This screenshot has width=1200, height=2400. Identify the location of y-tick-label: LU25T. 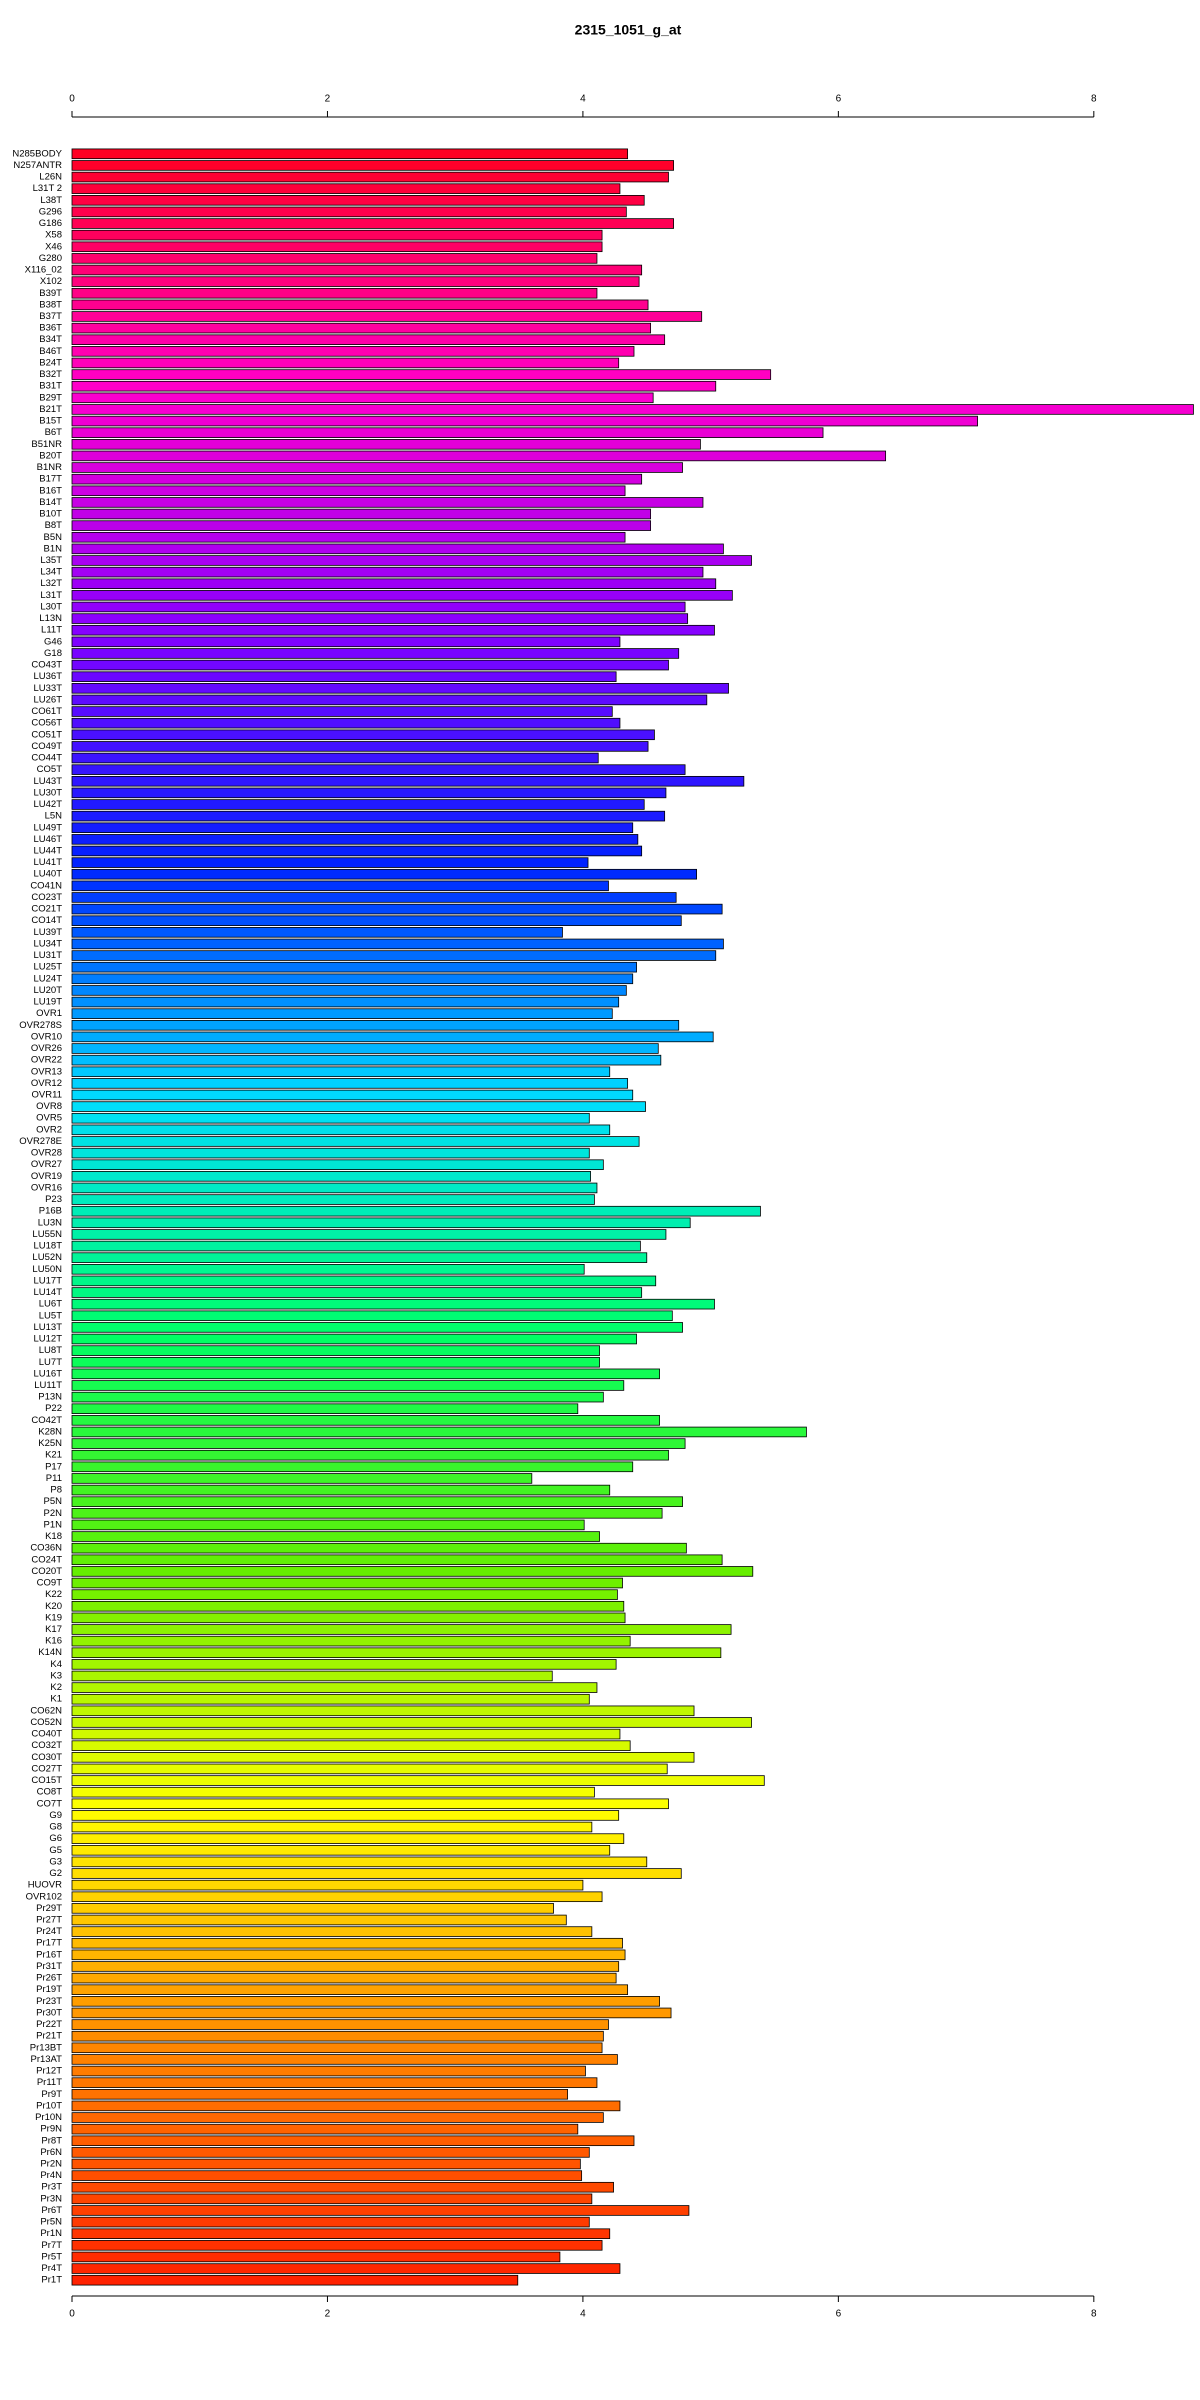
(47, 967).